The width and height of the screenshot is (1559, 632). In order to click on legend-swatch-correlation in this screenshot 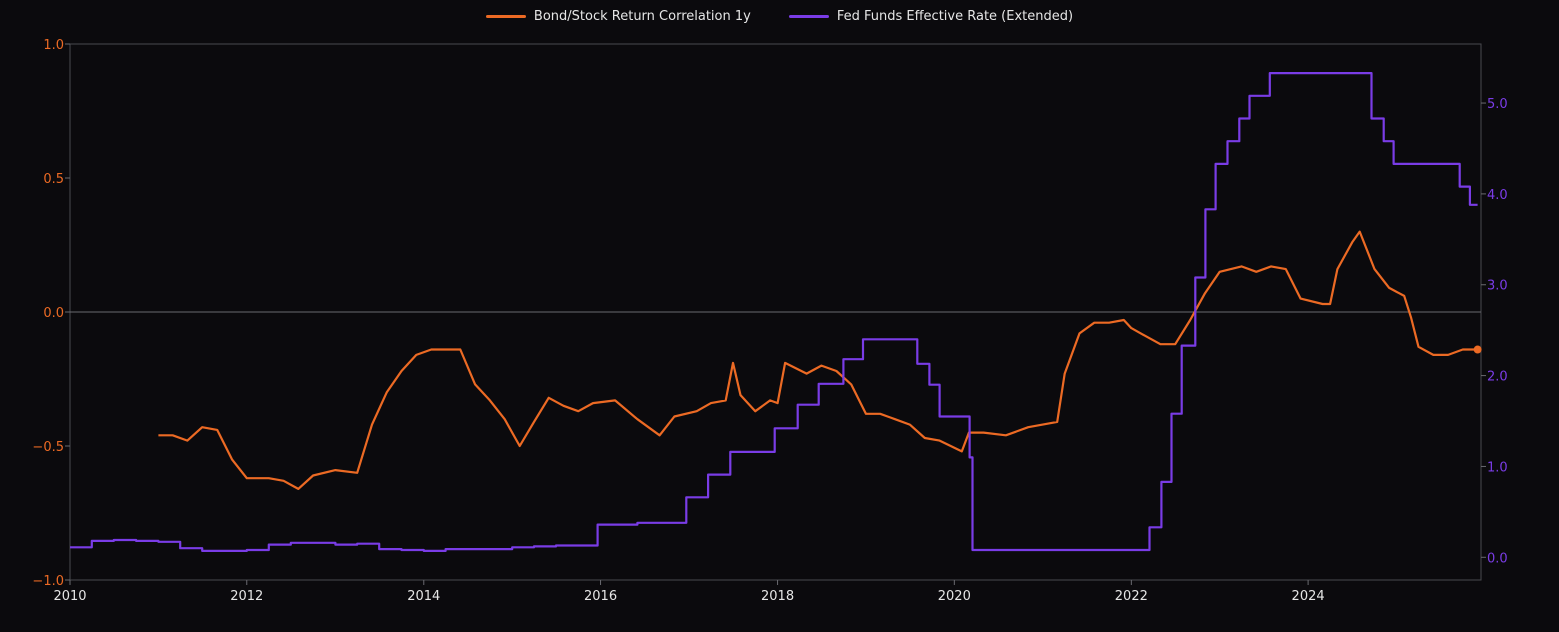, I will do `click(505, 16)`.